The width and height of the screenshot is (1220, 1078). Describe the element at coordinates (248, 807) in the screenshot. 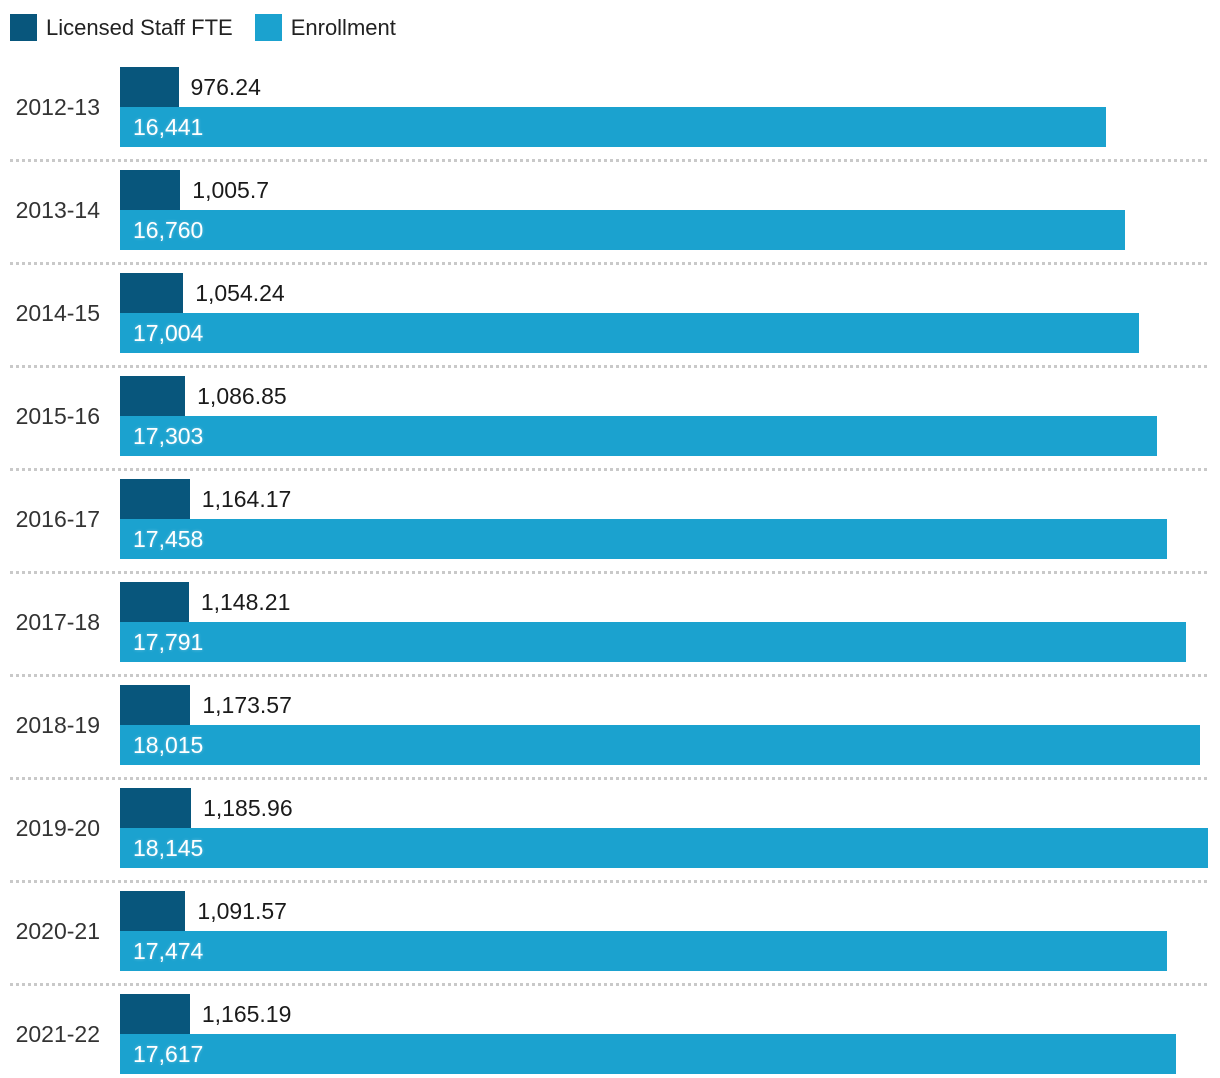

I see `fte-value-label: 1,185.96` at that location.